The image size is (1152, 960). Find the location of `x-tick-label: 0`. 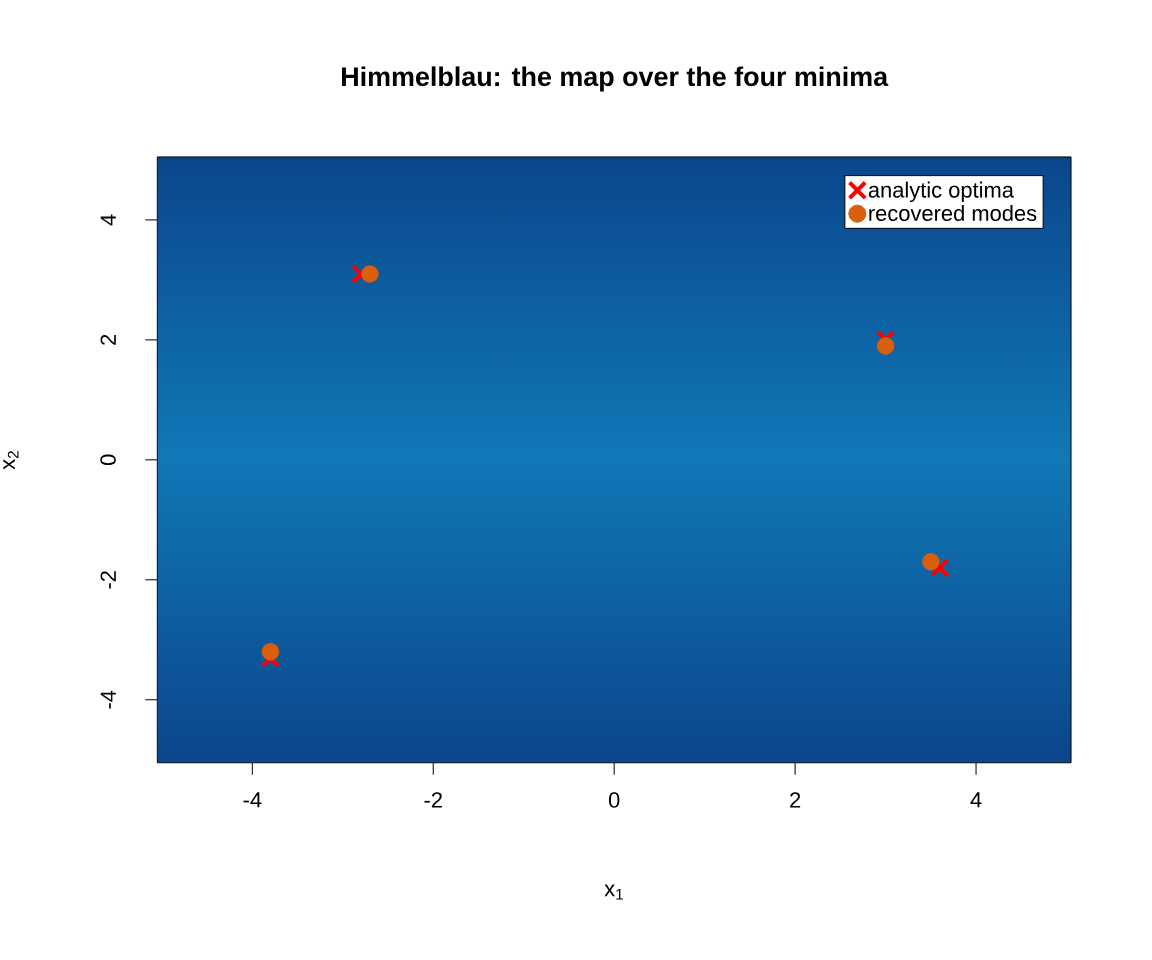

x-tick-label: 0 is located at coordinates (614, 800).